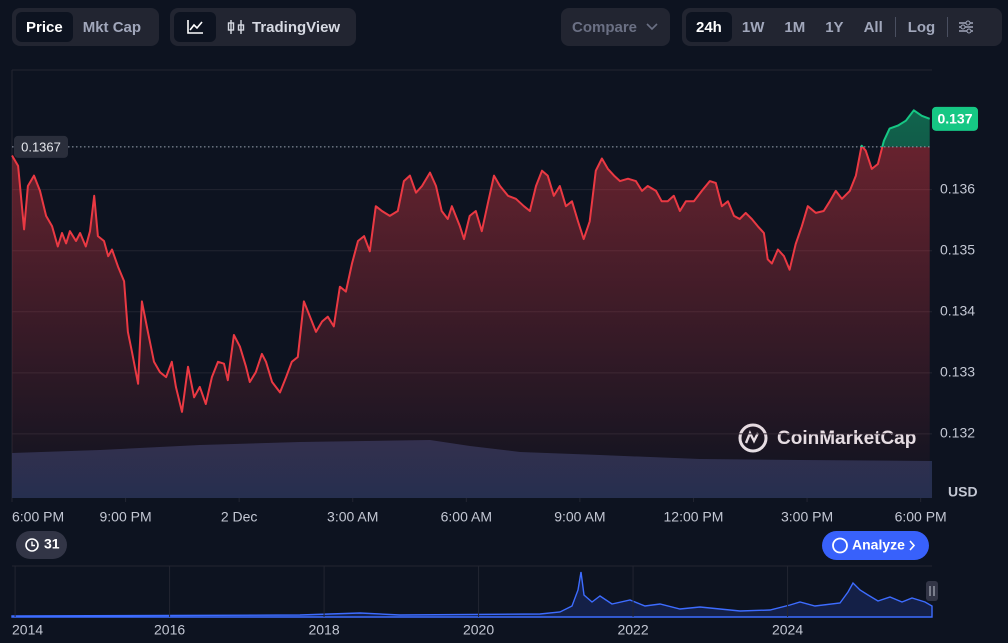 This screenshot has height=643, width=1008. What do you see at coordinates (694, 517) in the screenshot?
I see `x-tick-label: 12:00 PM` at bounding box center [694, 517].